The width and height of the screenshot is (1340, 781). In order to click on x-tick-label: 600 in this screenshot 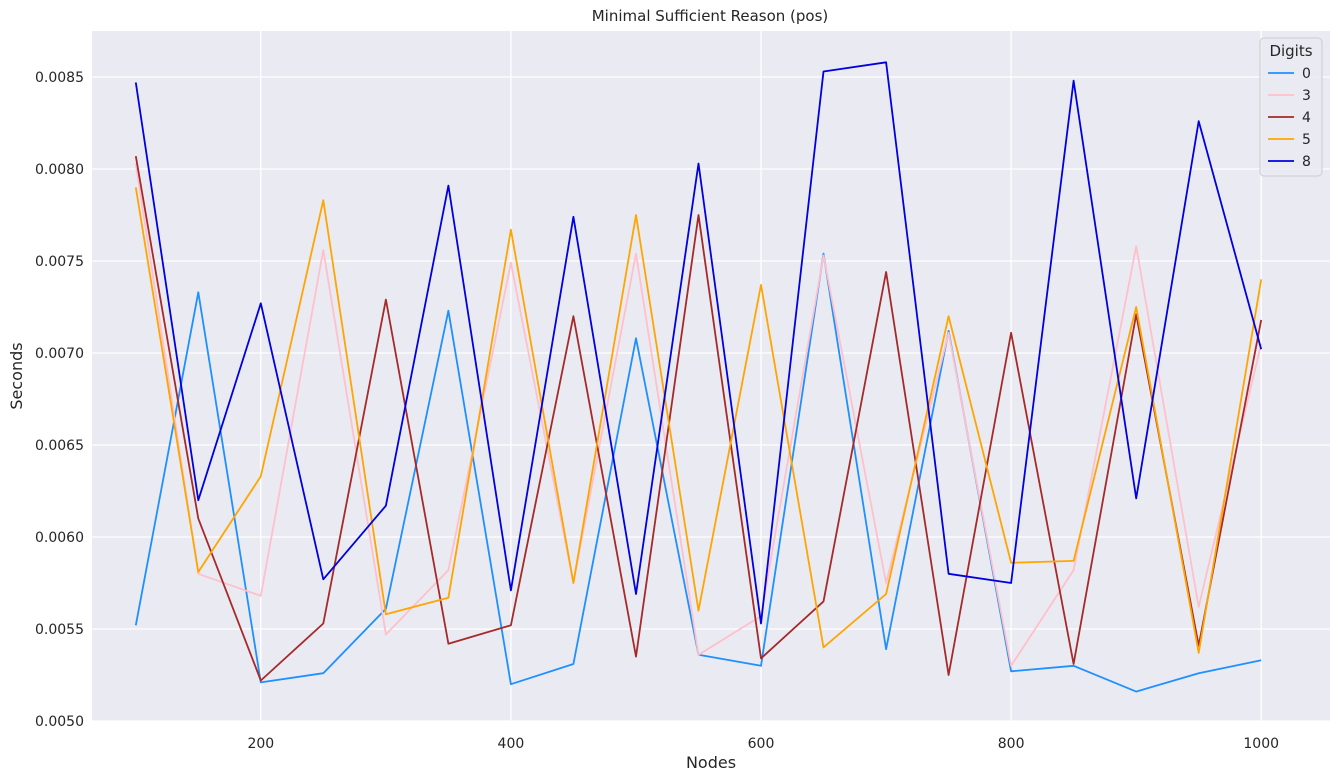, I will do `click(761, 744)`.